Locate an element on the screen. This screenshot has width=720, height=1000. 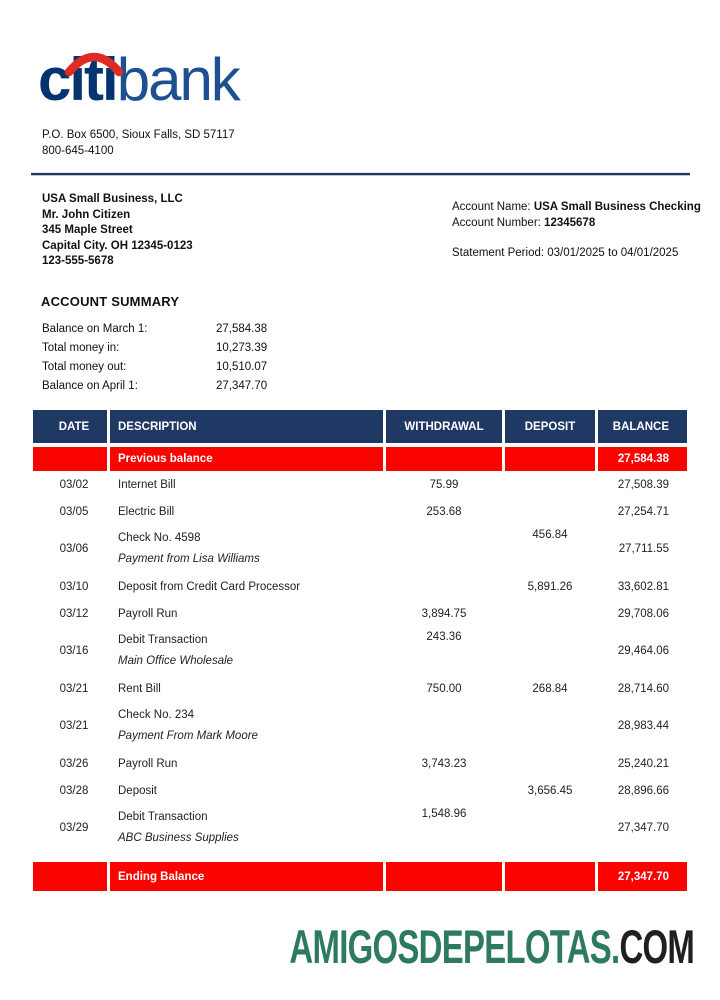
ending-balance-label: Ending Balance is located at coordinates (246, 876).